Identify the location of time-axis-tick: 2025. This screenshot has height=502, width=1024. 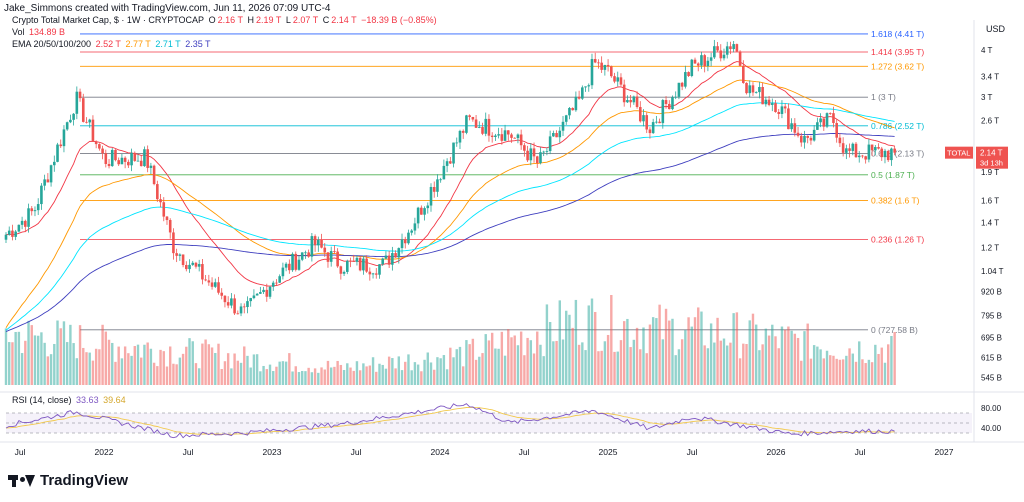
(608, 452).